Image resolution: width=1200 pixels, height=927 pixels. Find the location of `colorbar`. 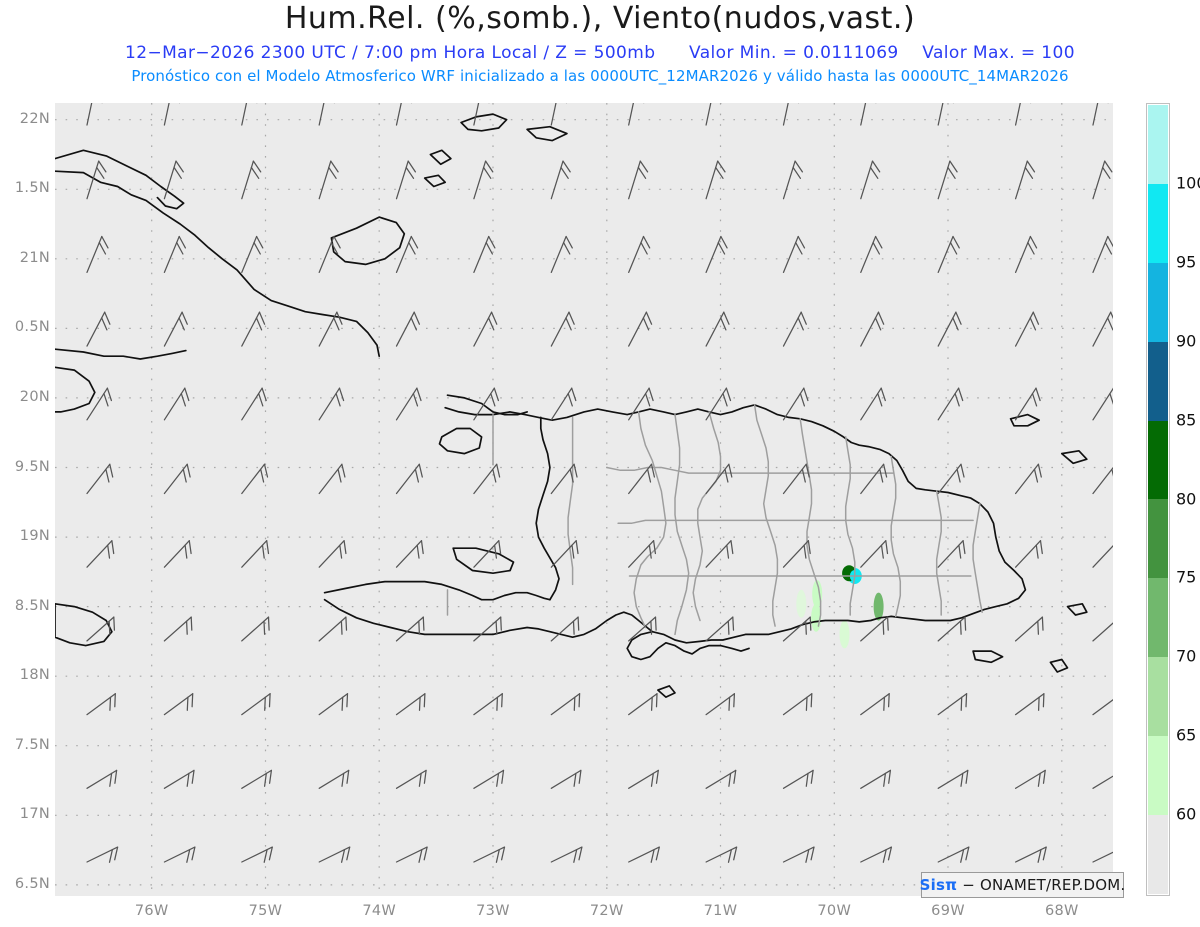

colorbar is located at coordinates (1158, 499).